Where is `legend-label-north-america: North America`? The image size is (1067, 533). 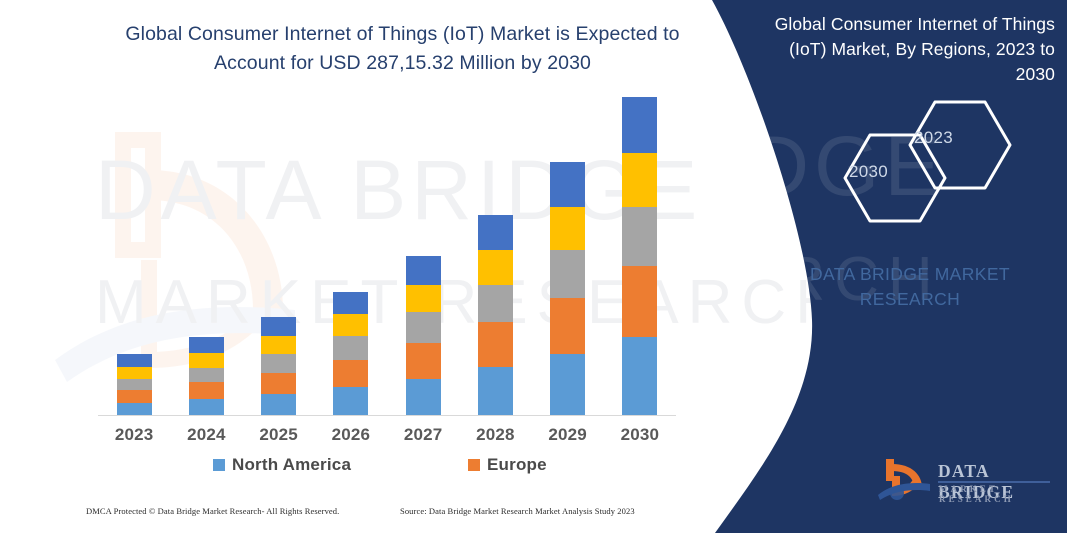
legend-label-north-america: North America is located at coordinates (292, 464).